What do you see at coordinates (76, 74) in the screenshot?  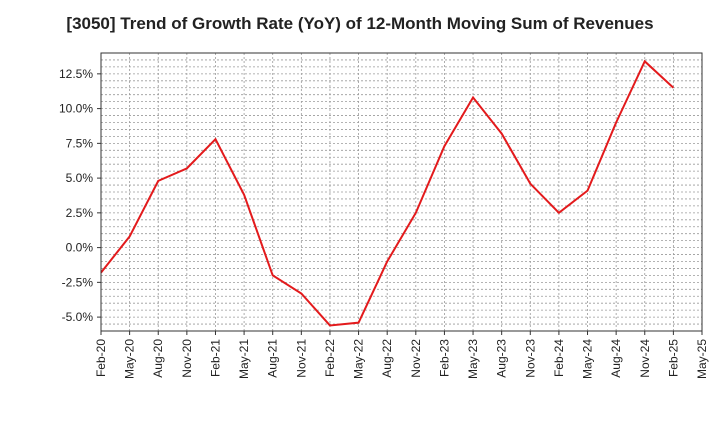 I see `y-tick-label: 12.5%` at bounding box center [76, 74].